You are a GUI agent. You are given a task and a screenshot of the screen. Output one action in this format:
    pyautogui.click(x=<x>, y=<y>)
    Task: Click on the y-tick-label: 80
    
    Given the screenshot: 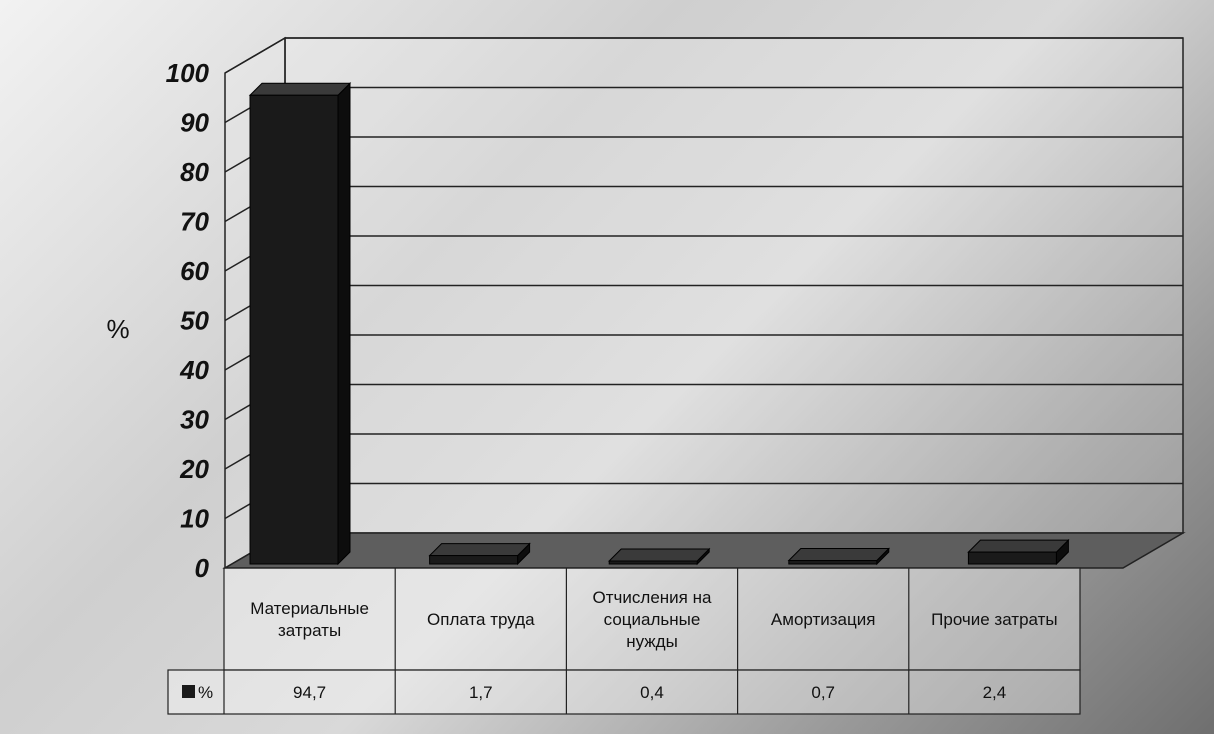 What is the action you would take?
    pyautogui.click(x=194, y=172)
    